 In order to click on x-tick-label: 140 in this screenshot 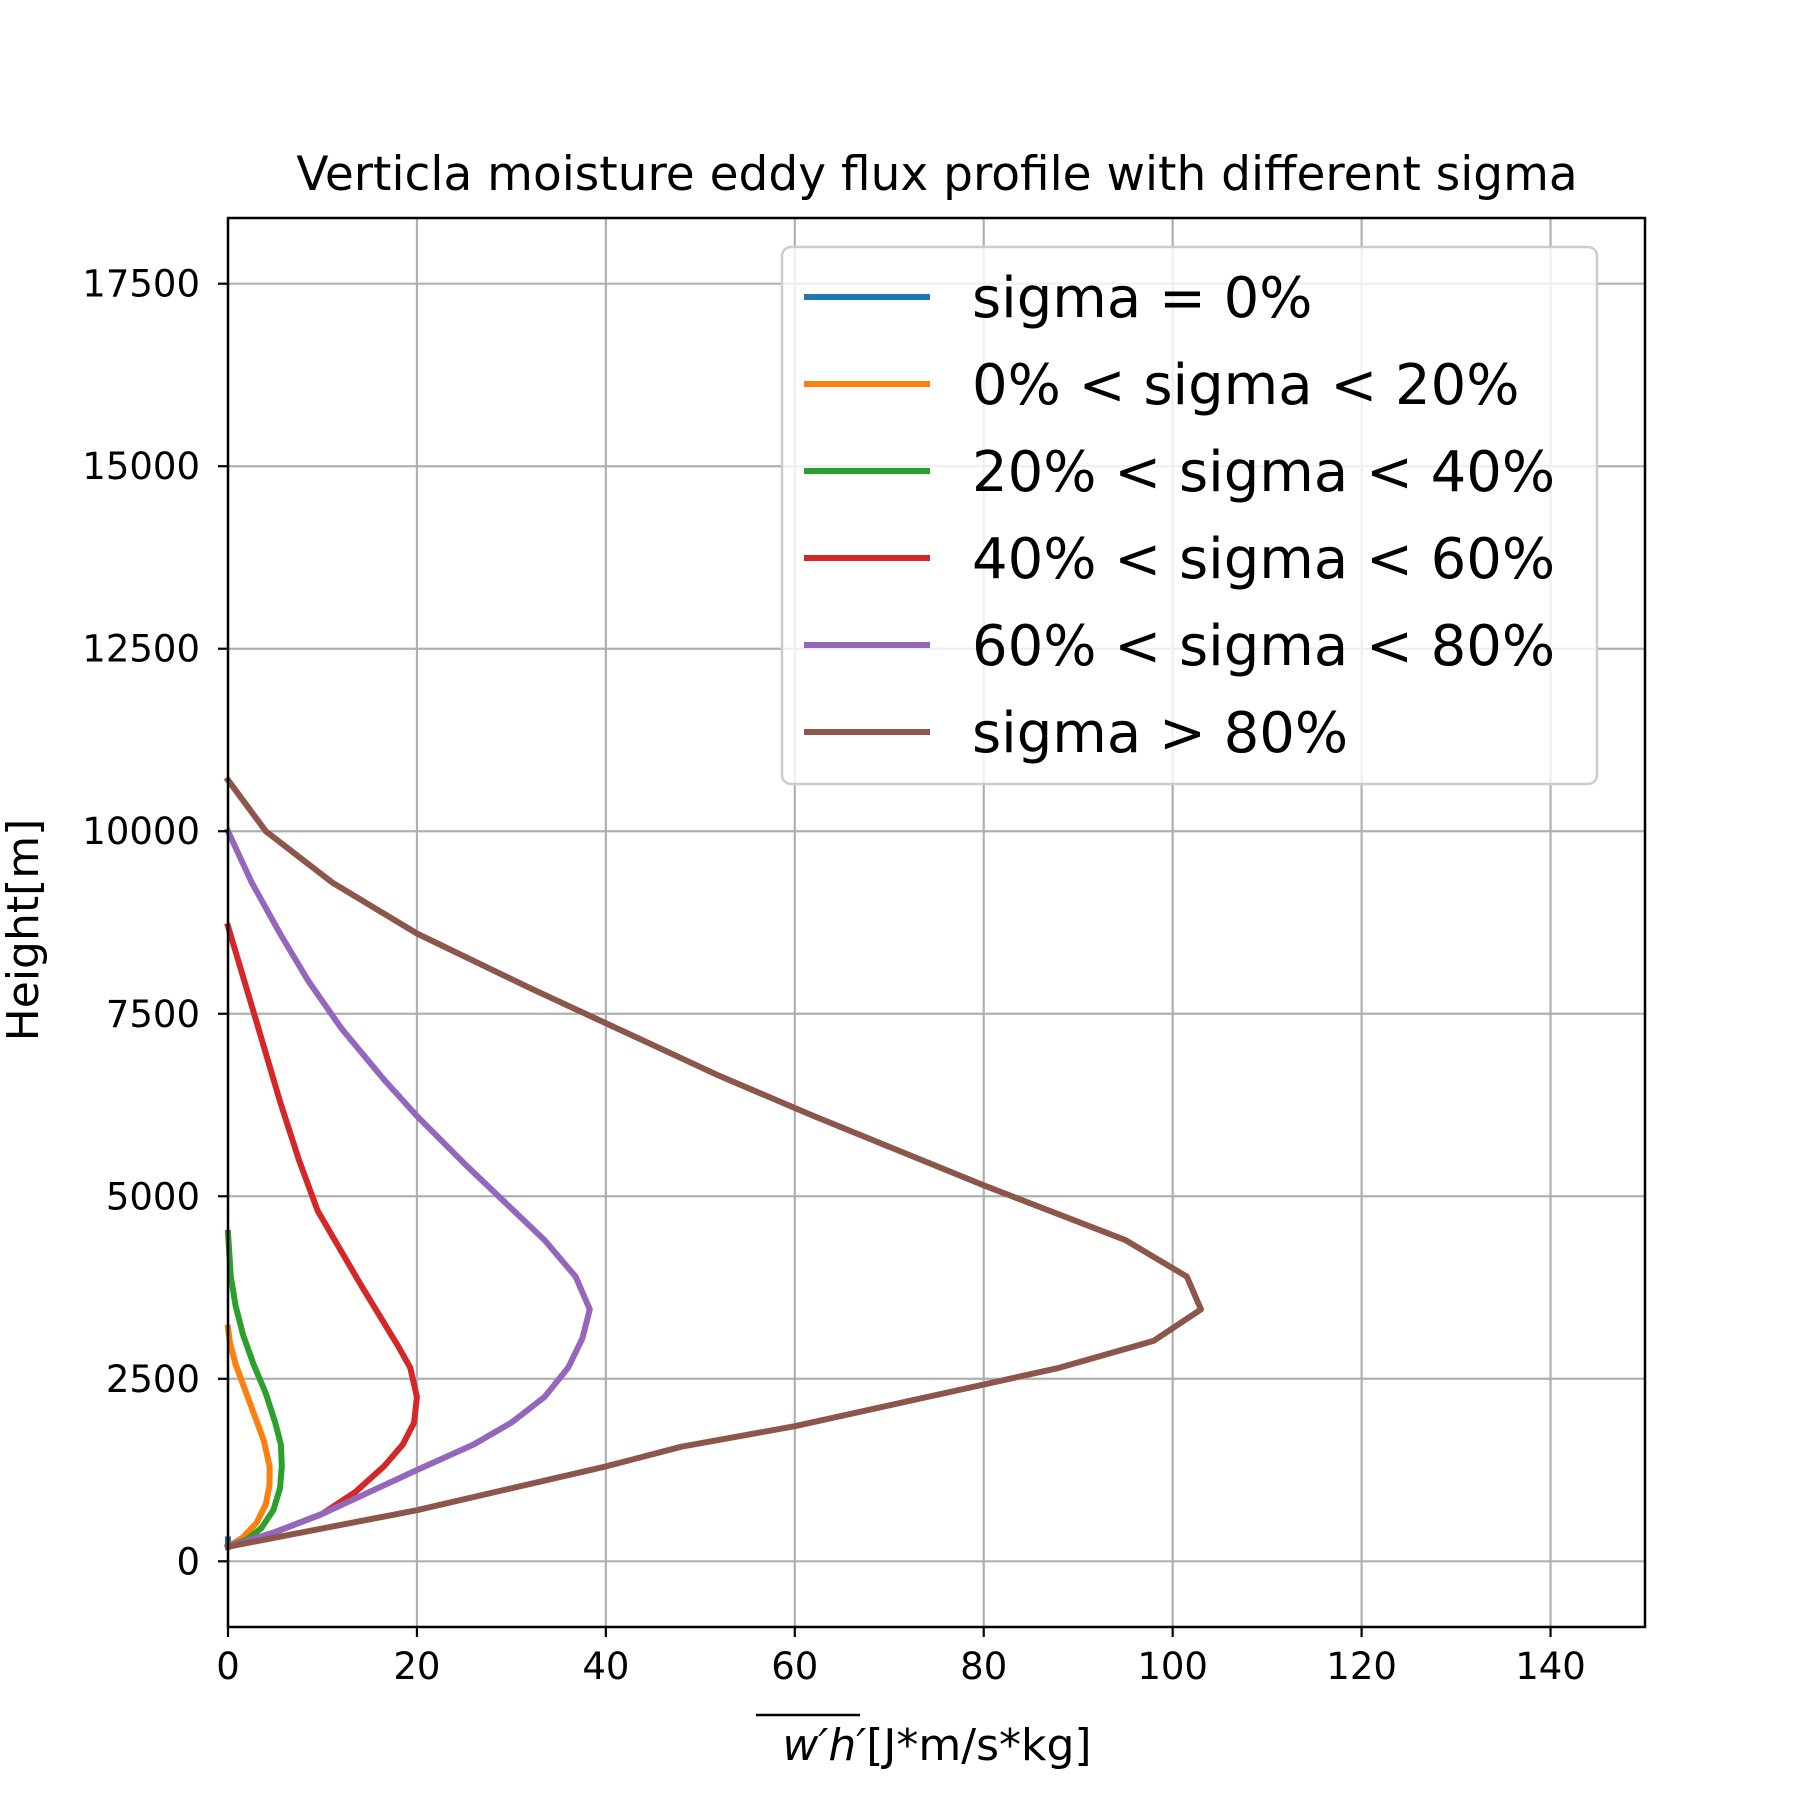, I will do `click(1550, 1666)`.